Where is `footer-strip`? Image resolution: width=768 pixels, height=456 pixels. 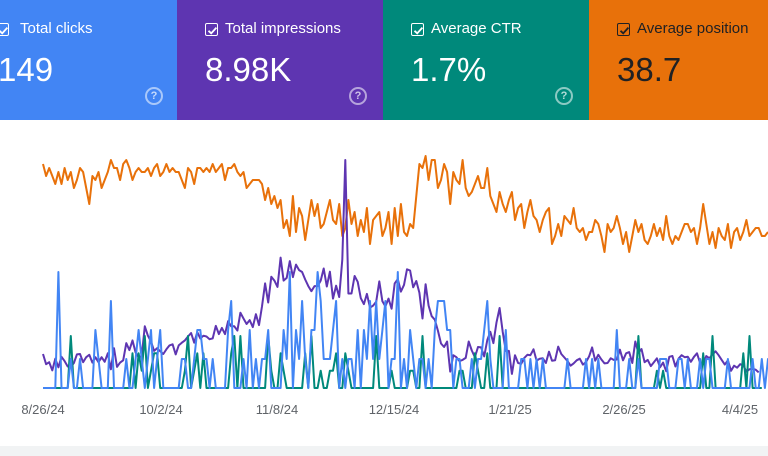
footer-strip is located at coordinates (384, 451).